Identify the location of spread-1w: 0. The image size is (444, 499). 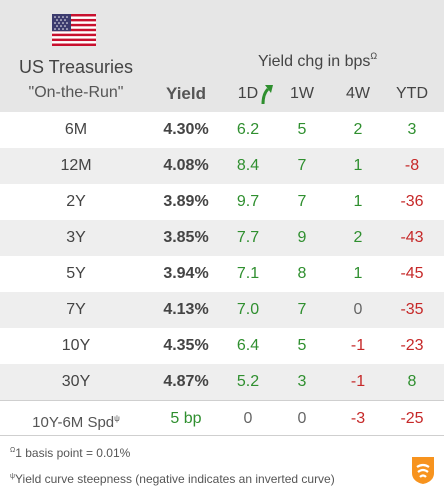
(302, 418).